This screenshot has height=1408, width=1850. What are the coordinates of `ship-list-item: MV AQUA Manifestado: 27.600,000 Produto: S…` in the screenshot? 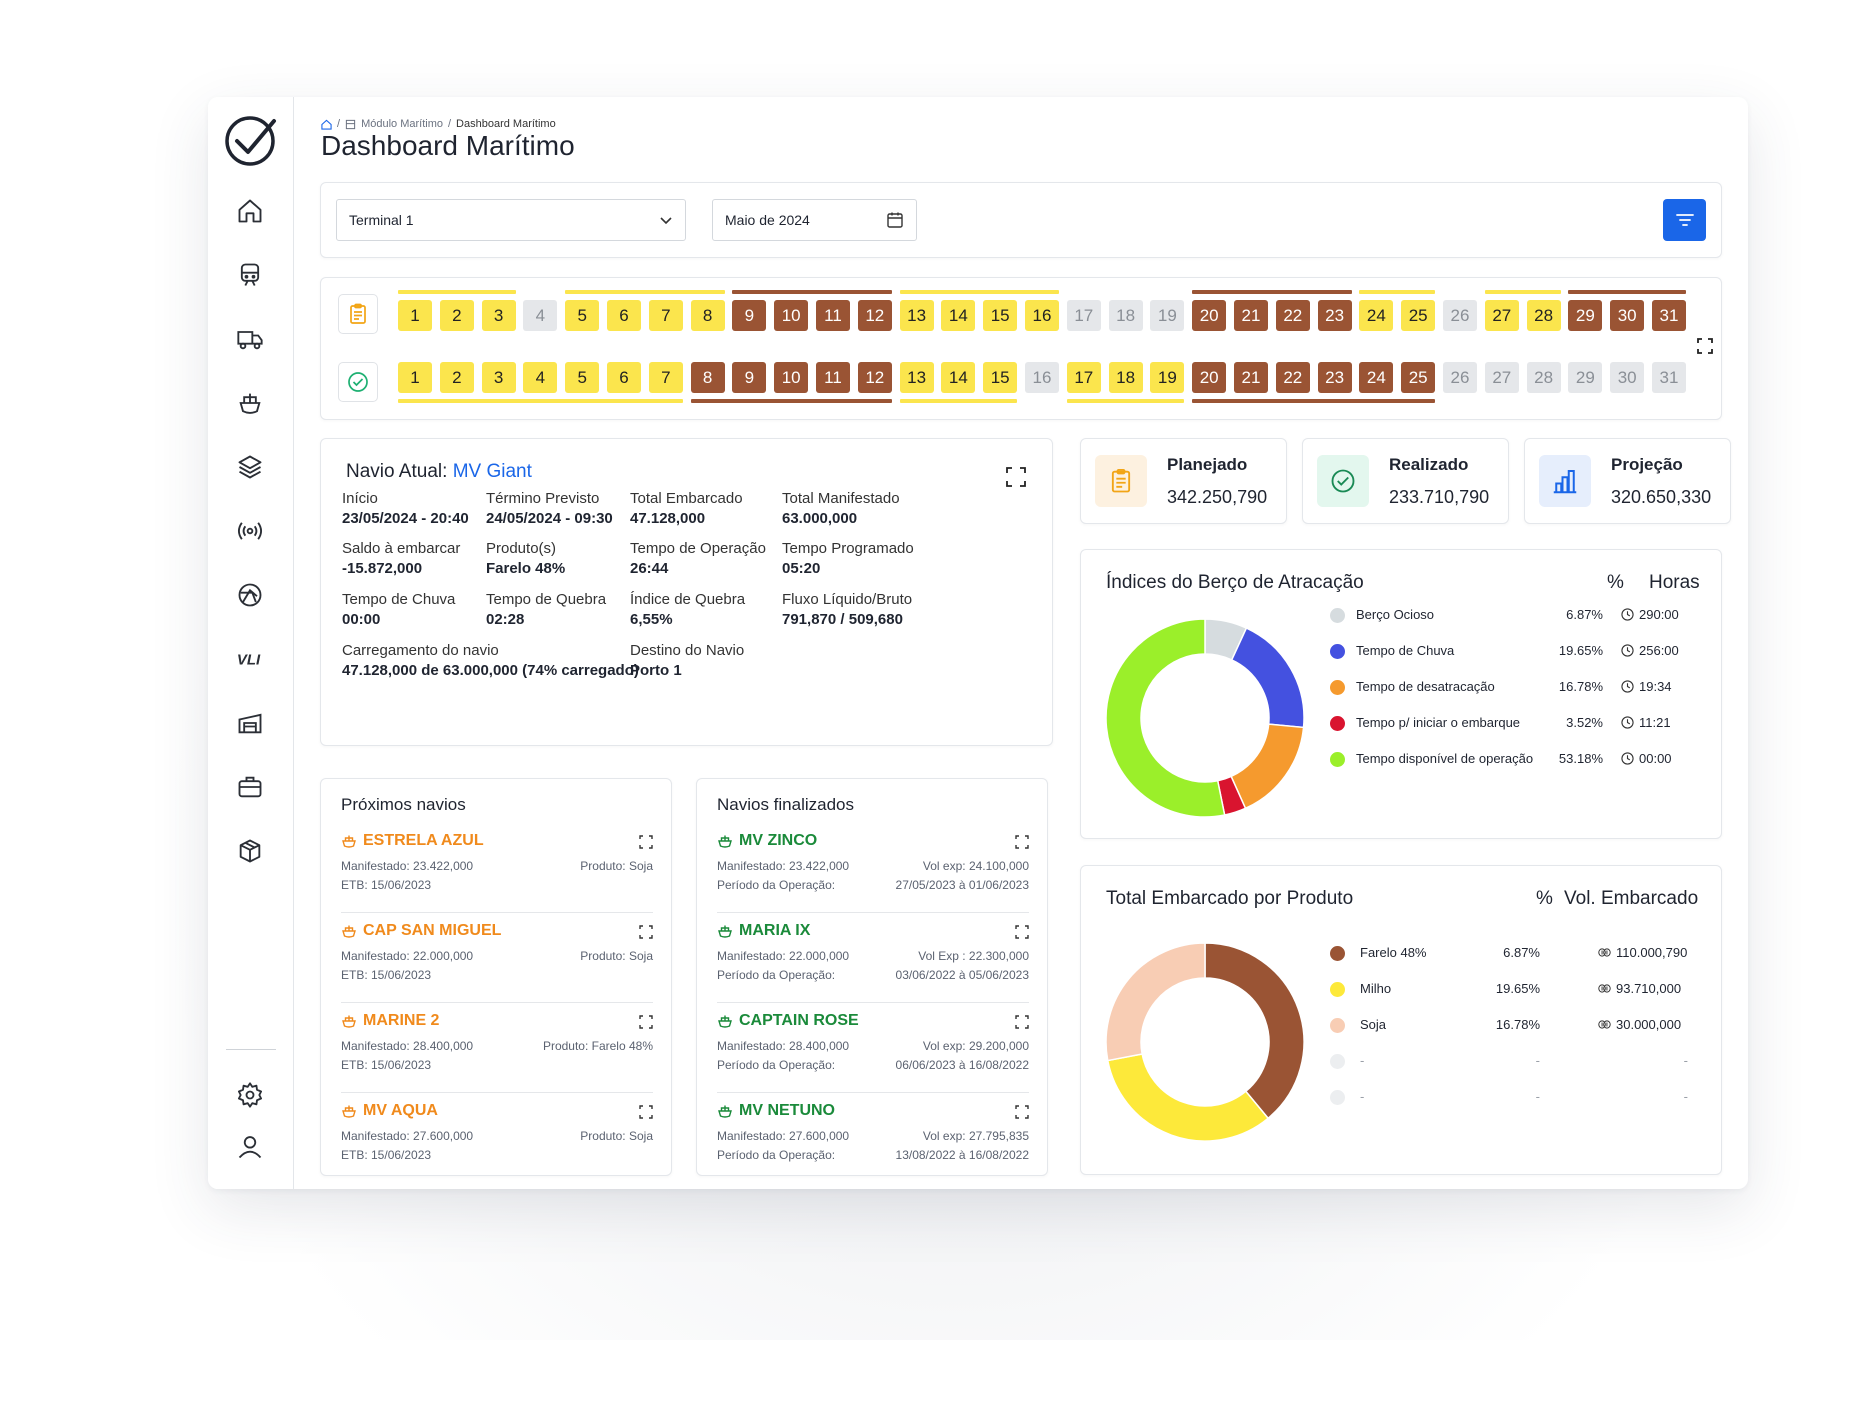 It's located at (497, 1145).